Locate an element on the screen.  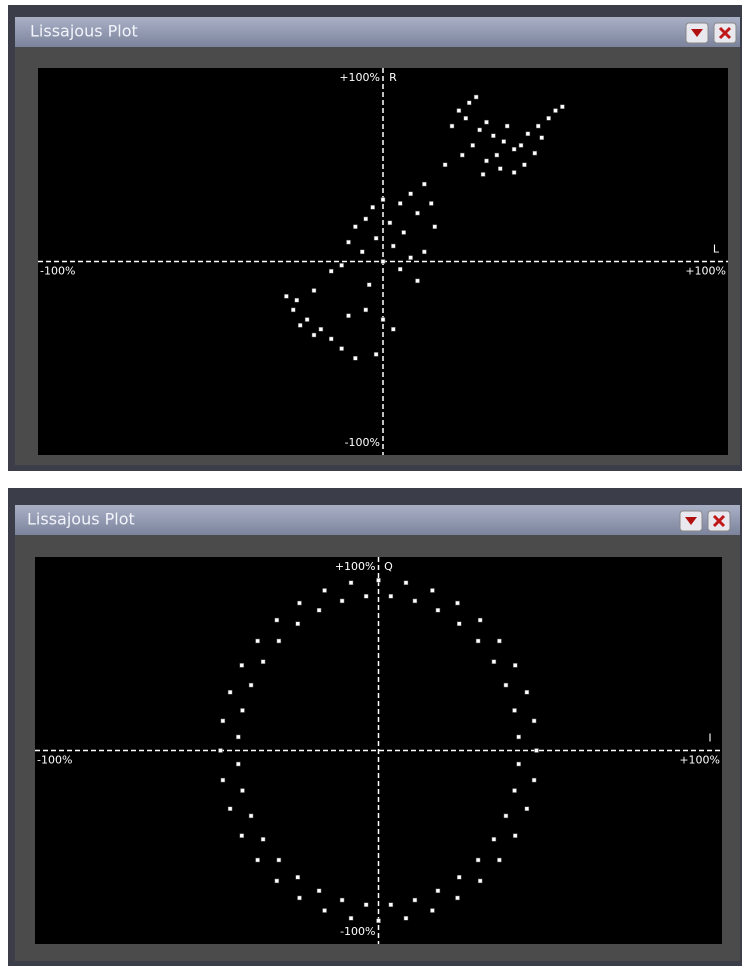
x-axis-label: I is located at coordinates (709, 738).